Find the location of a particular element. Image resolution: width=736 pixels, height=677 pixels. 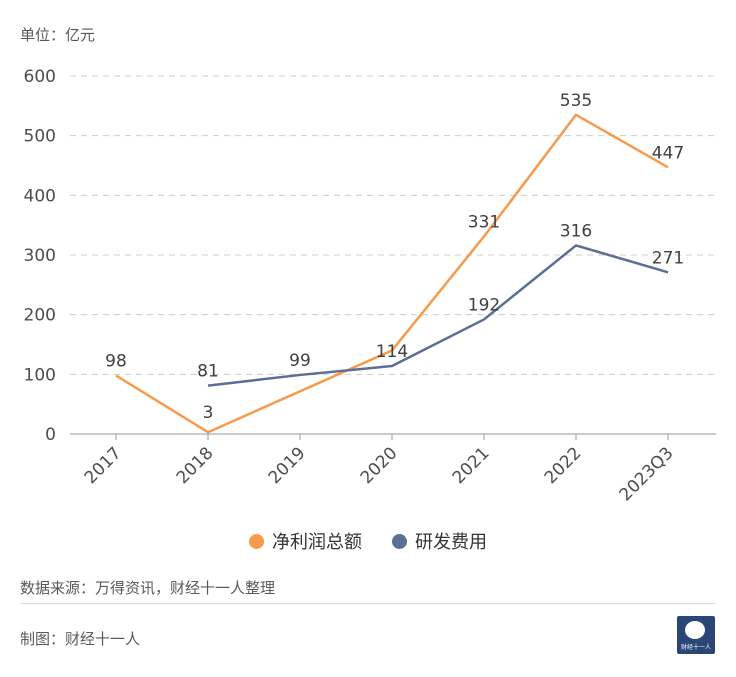

data-label: 99 is located at coordinates (300, 361).